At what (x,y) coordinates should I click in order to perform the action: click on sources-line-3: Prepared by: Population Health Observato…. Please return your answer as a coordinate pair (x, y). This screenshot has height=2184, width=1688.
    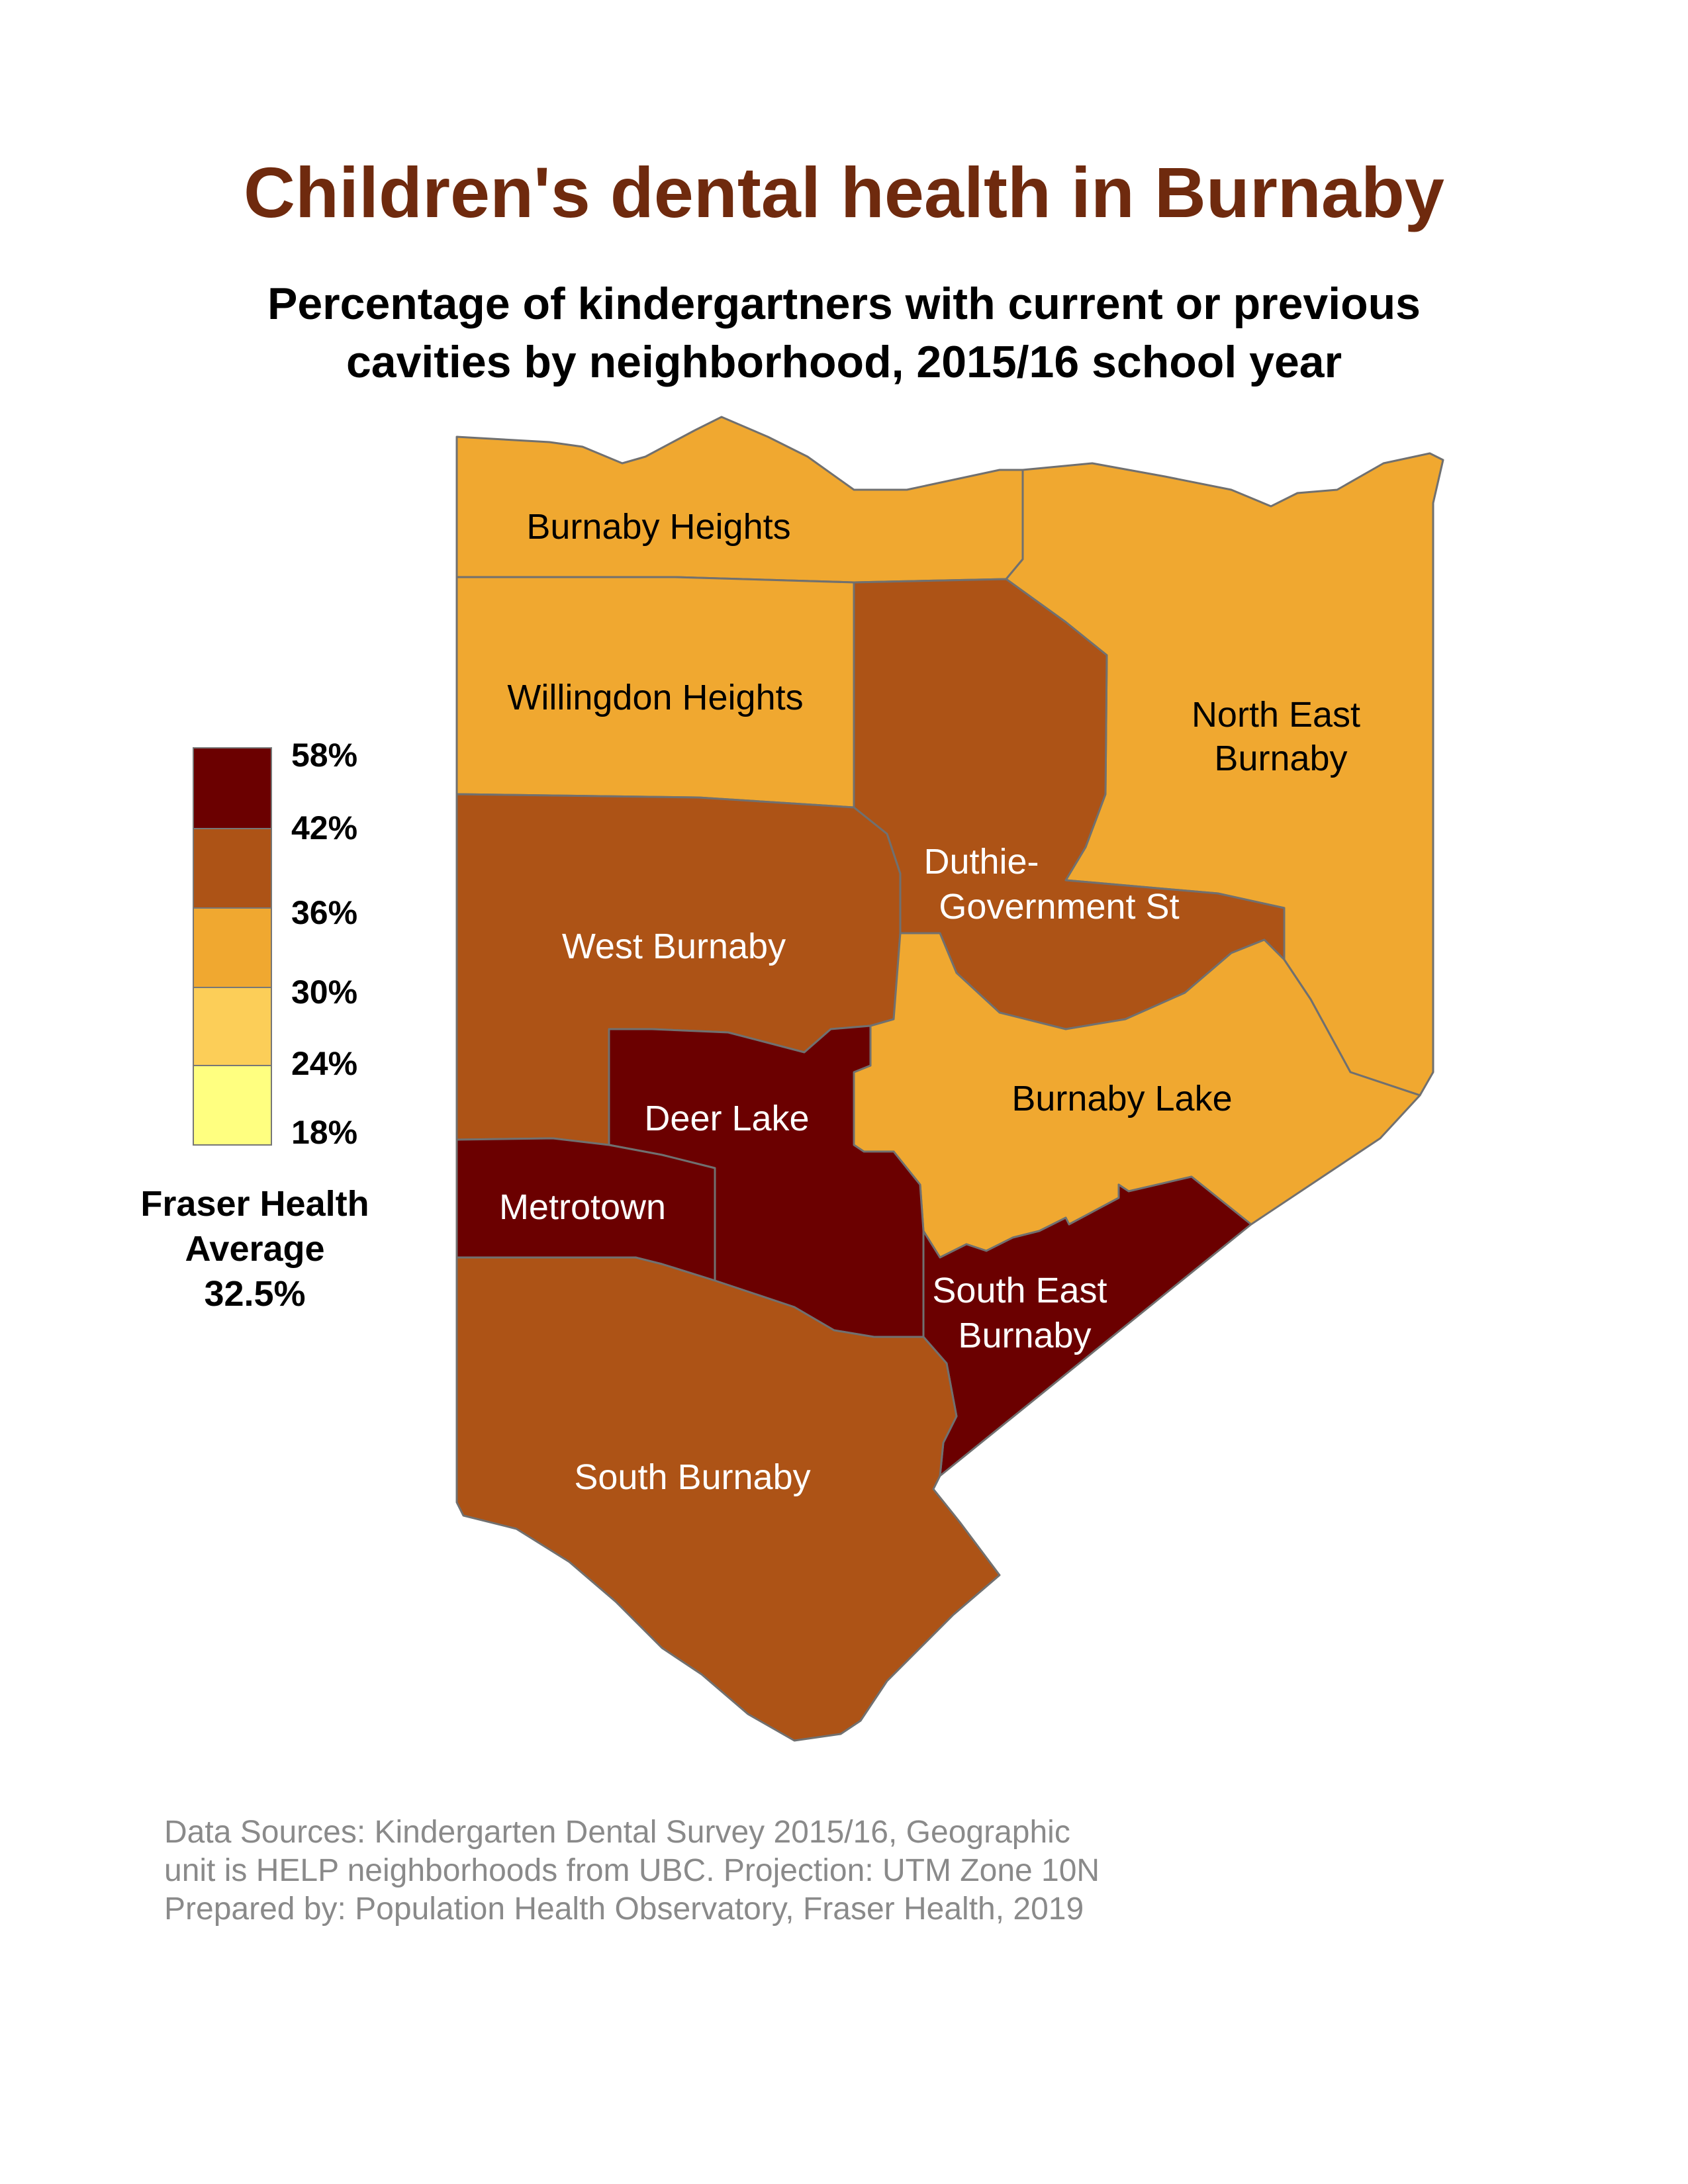
    Looking at the image, I should click on (624, 1909).